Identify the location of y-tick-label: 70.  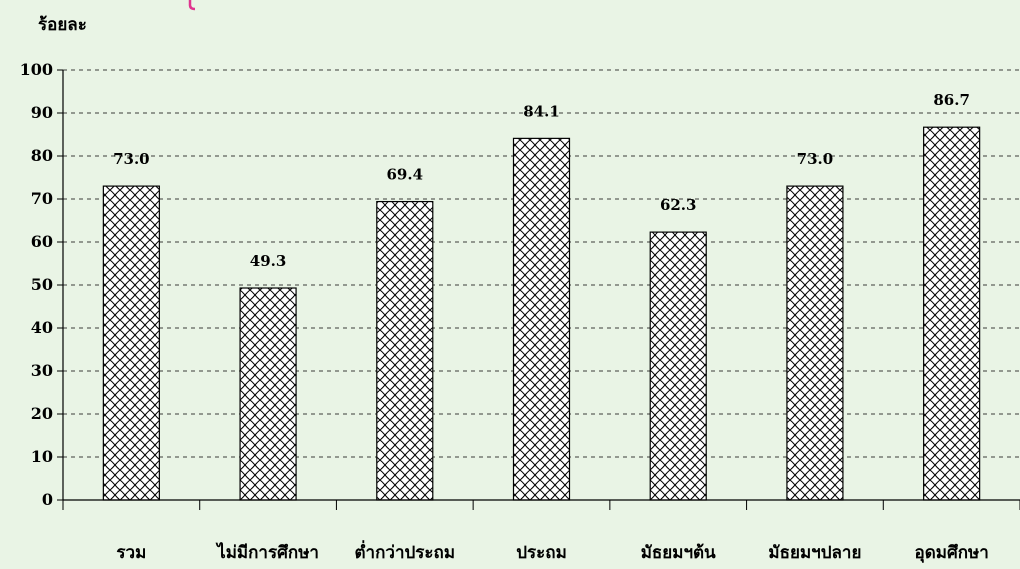
(42, 198).